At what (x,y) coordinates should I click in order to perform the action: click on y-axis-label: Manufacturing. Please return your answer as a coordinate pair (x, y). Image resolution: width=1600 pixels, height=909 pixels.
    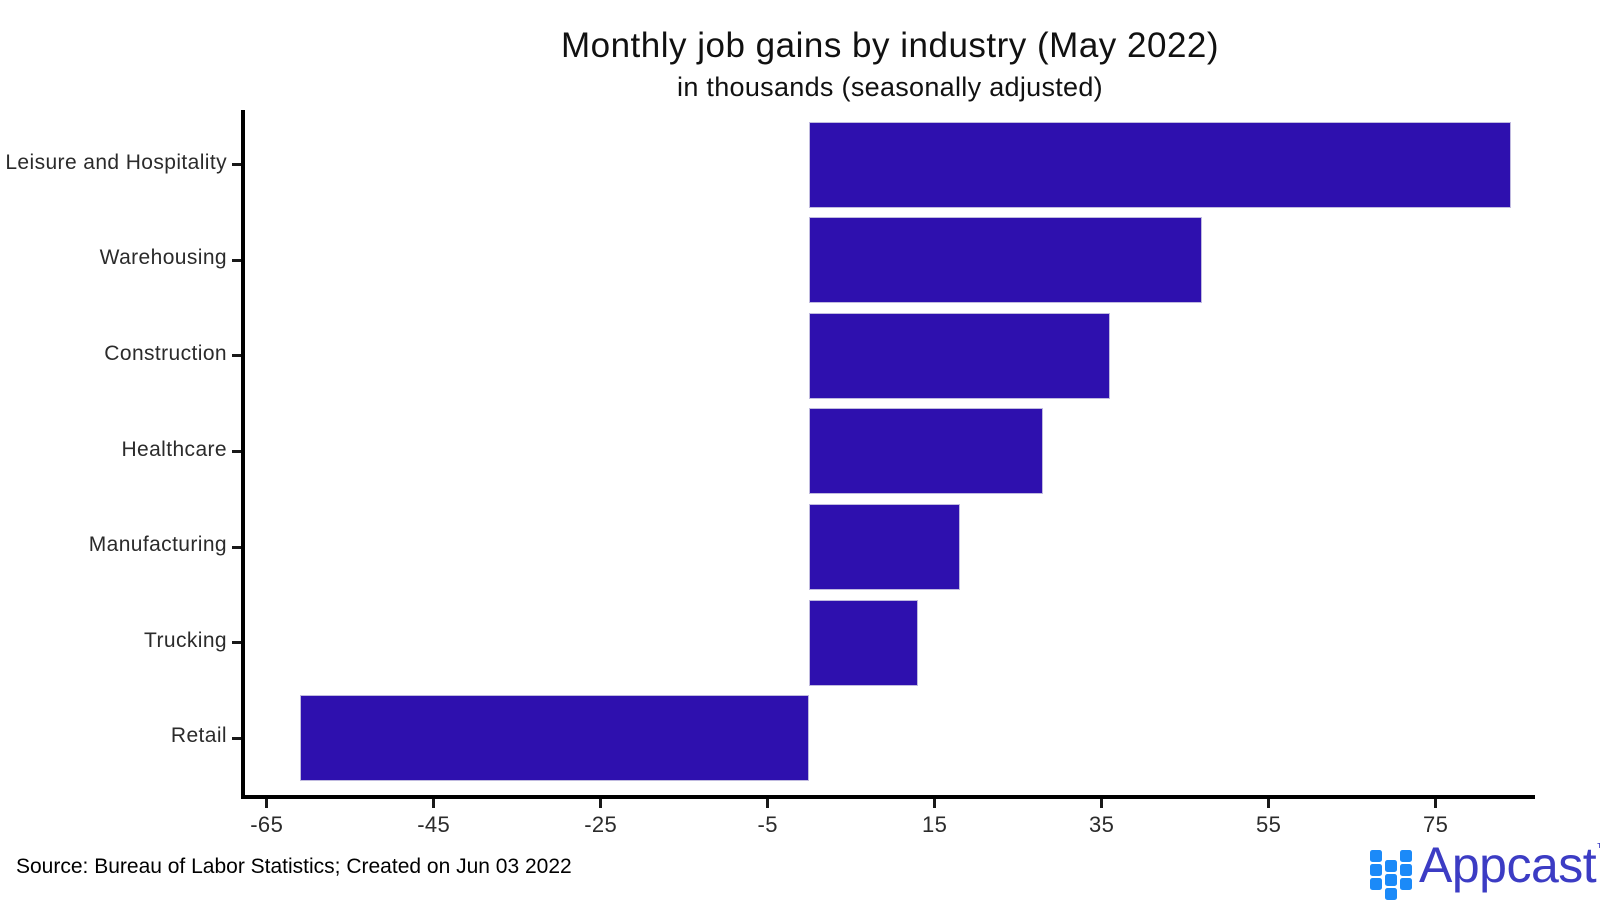
    Looking at the image, I should click on (157, 545).